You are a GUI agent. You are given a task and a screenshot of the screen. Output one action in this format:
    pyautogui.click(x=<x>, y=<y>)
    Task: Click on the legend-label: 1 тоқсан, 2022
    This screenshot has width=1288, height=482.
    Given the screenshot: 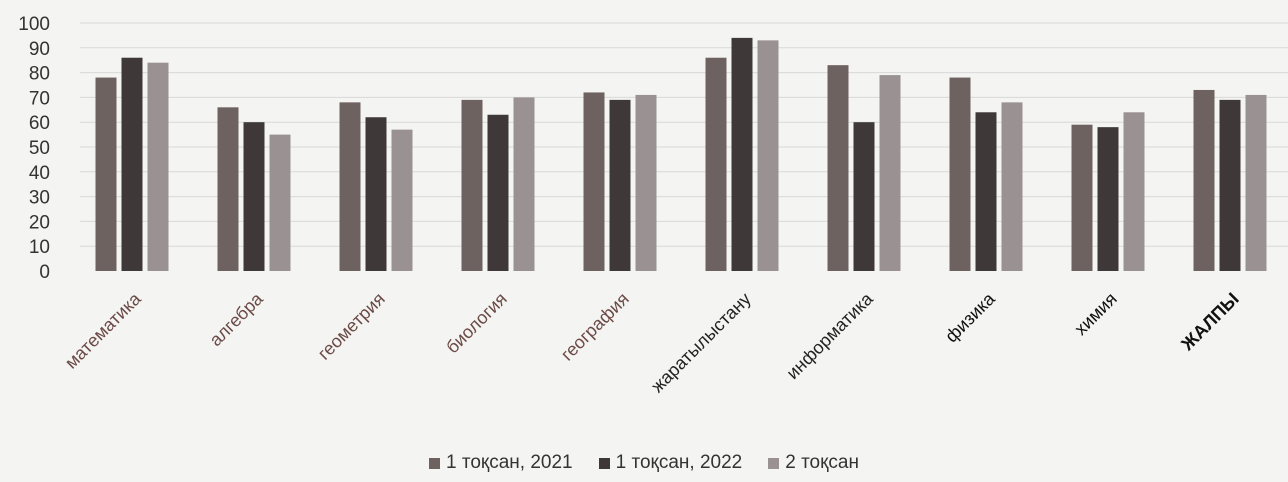 What is the action you would take?
    pyautogui.click(x=679, y=462)
    